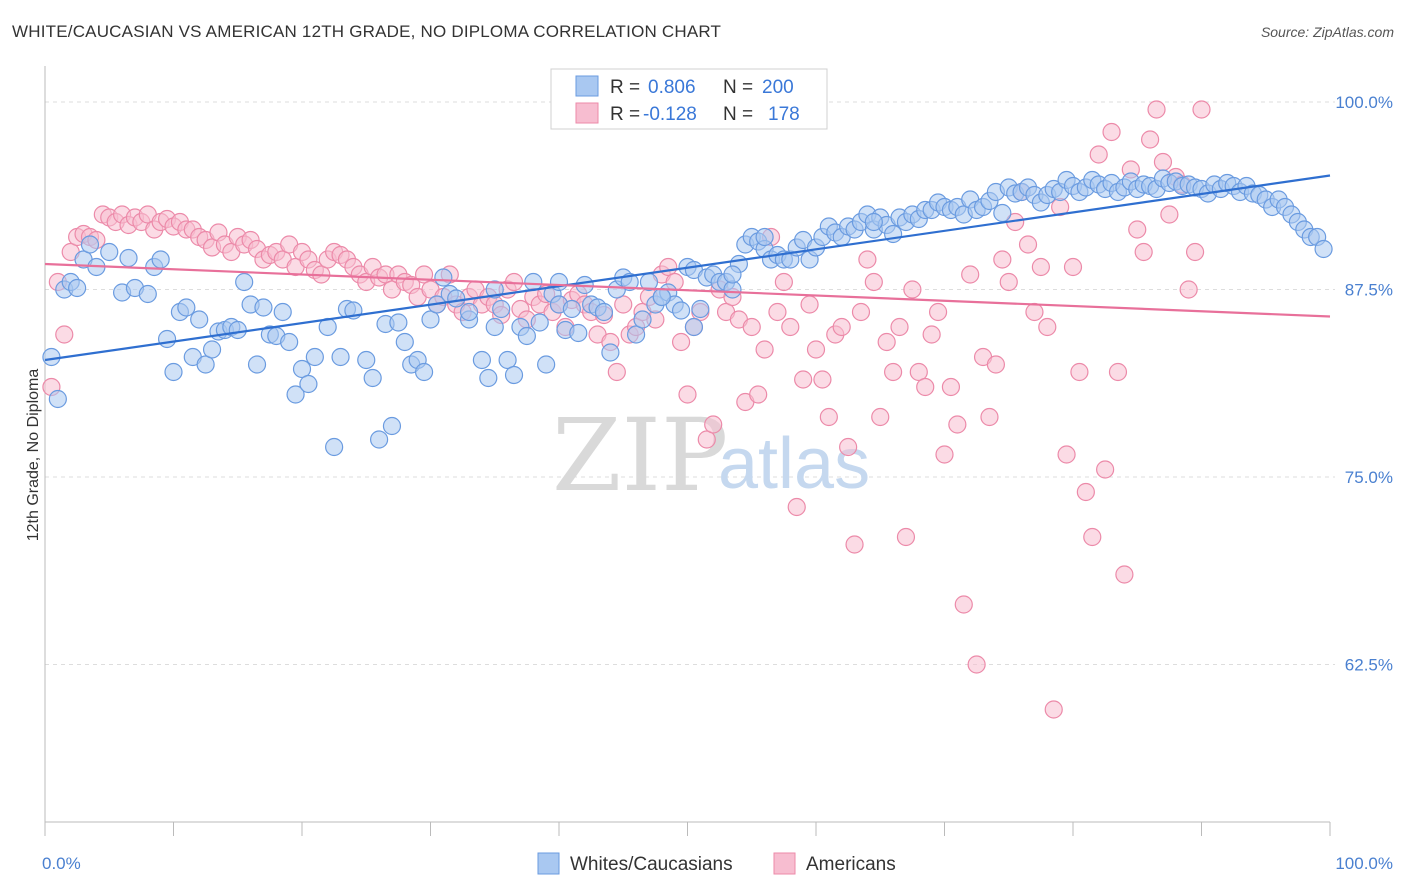  Describe the element at coordinates (1327, 32) in the screenshot. I see `source-label: Source: ZipAtlas.com` at that location.